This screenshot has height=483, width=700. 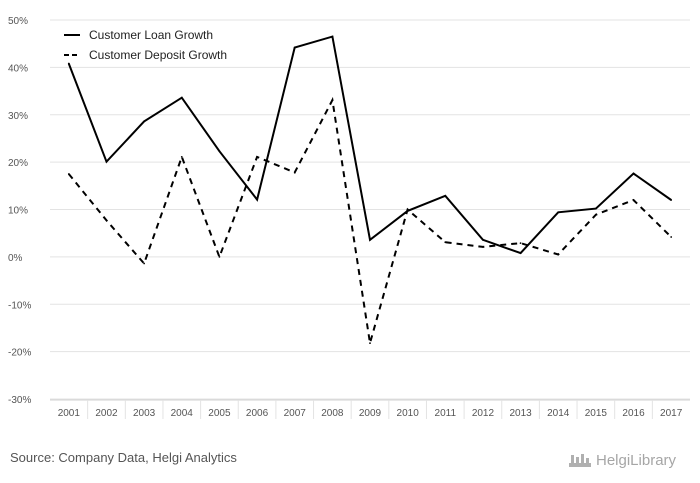 I want to click on legend-label: Customer Loan Growth, so click(x=151, y=35).